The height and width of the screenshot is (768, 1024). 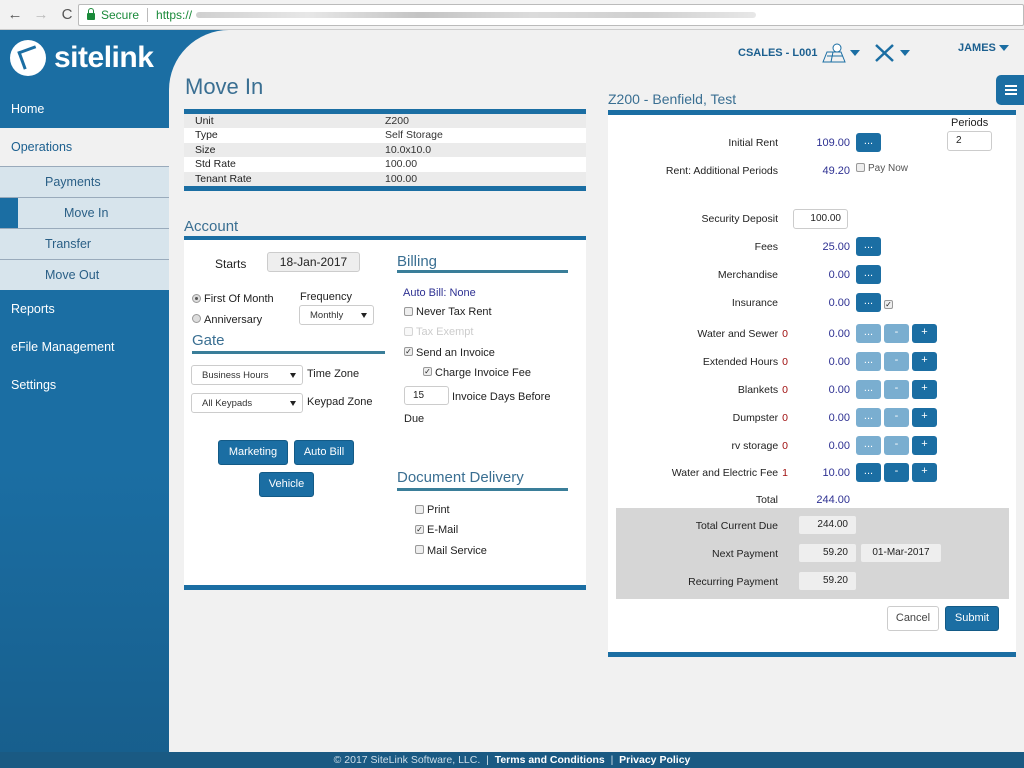 I want to click on pay-now-label: Pay Now, so click(x=888, y=168).